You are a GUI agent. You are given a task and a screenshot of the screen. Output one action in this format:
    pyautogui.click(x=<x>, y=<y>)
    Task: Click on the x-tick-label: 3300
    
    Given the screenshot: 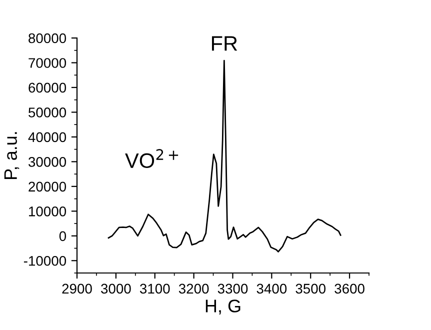 What is the action you would take?
    pyautogui.click(x=233, y=289)
    